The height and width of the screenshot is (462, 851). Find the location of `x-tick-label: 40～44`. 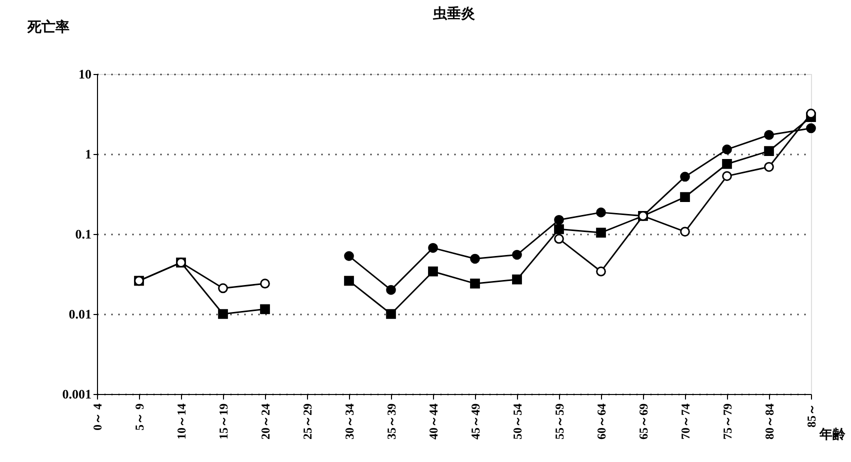

x-tick-label: 40～44 is located at coordinates (433, 422).